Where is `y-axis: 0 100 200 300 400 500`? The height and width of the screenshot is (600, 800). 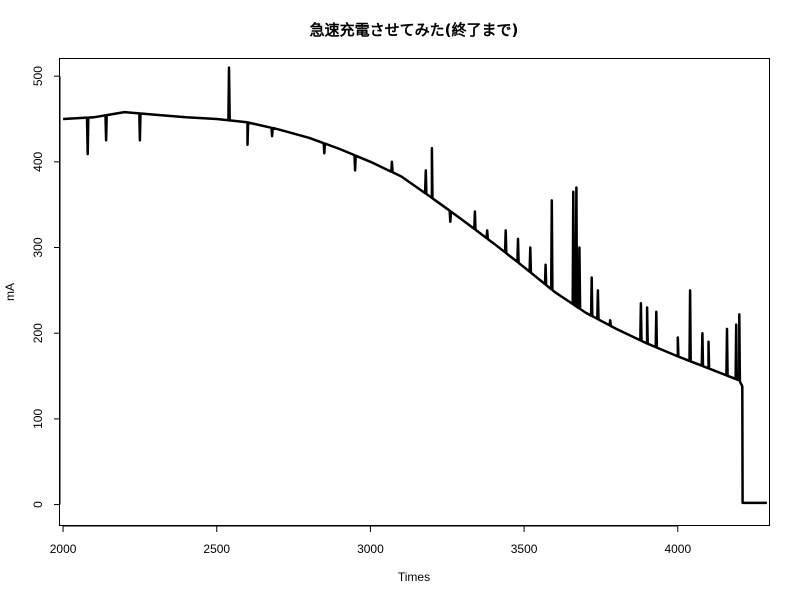 y-axis: 0 100 200 300 400 500 is located at coordinates (46, 287).